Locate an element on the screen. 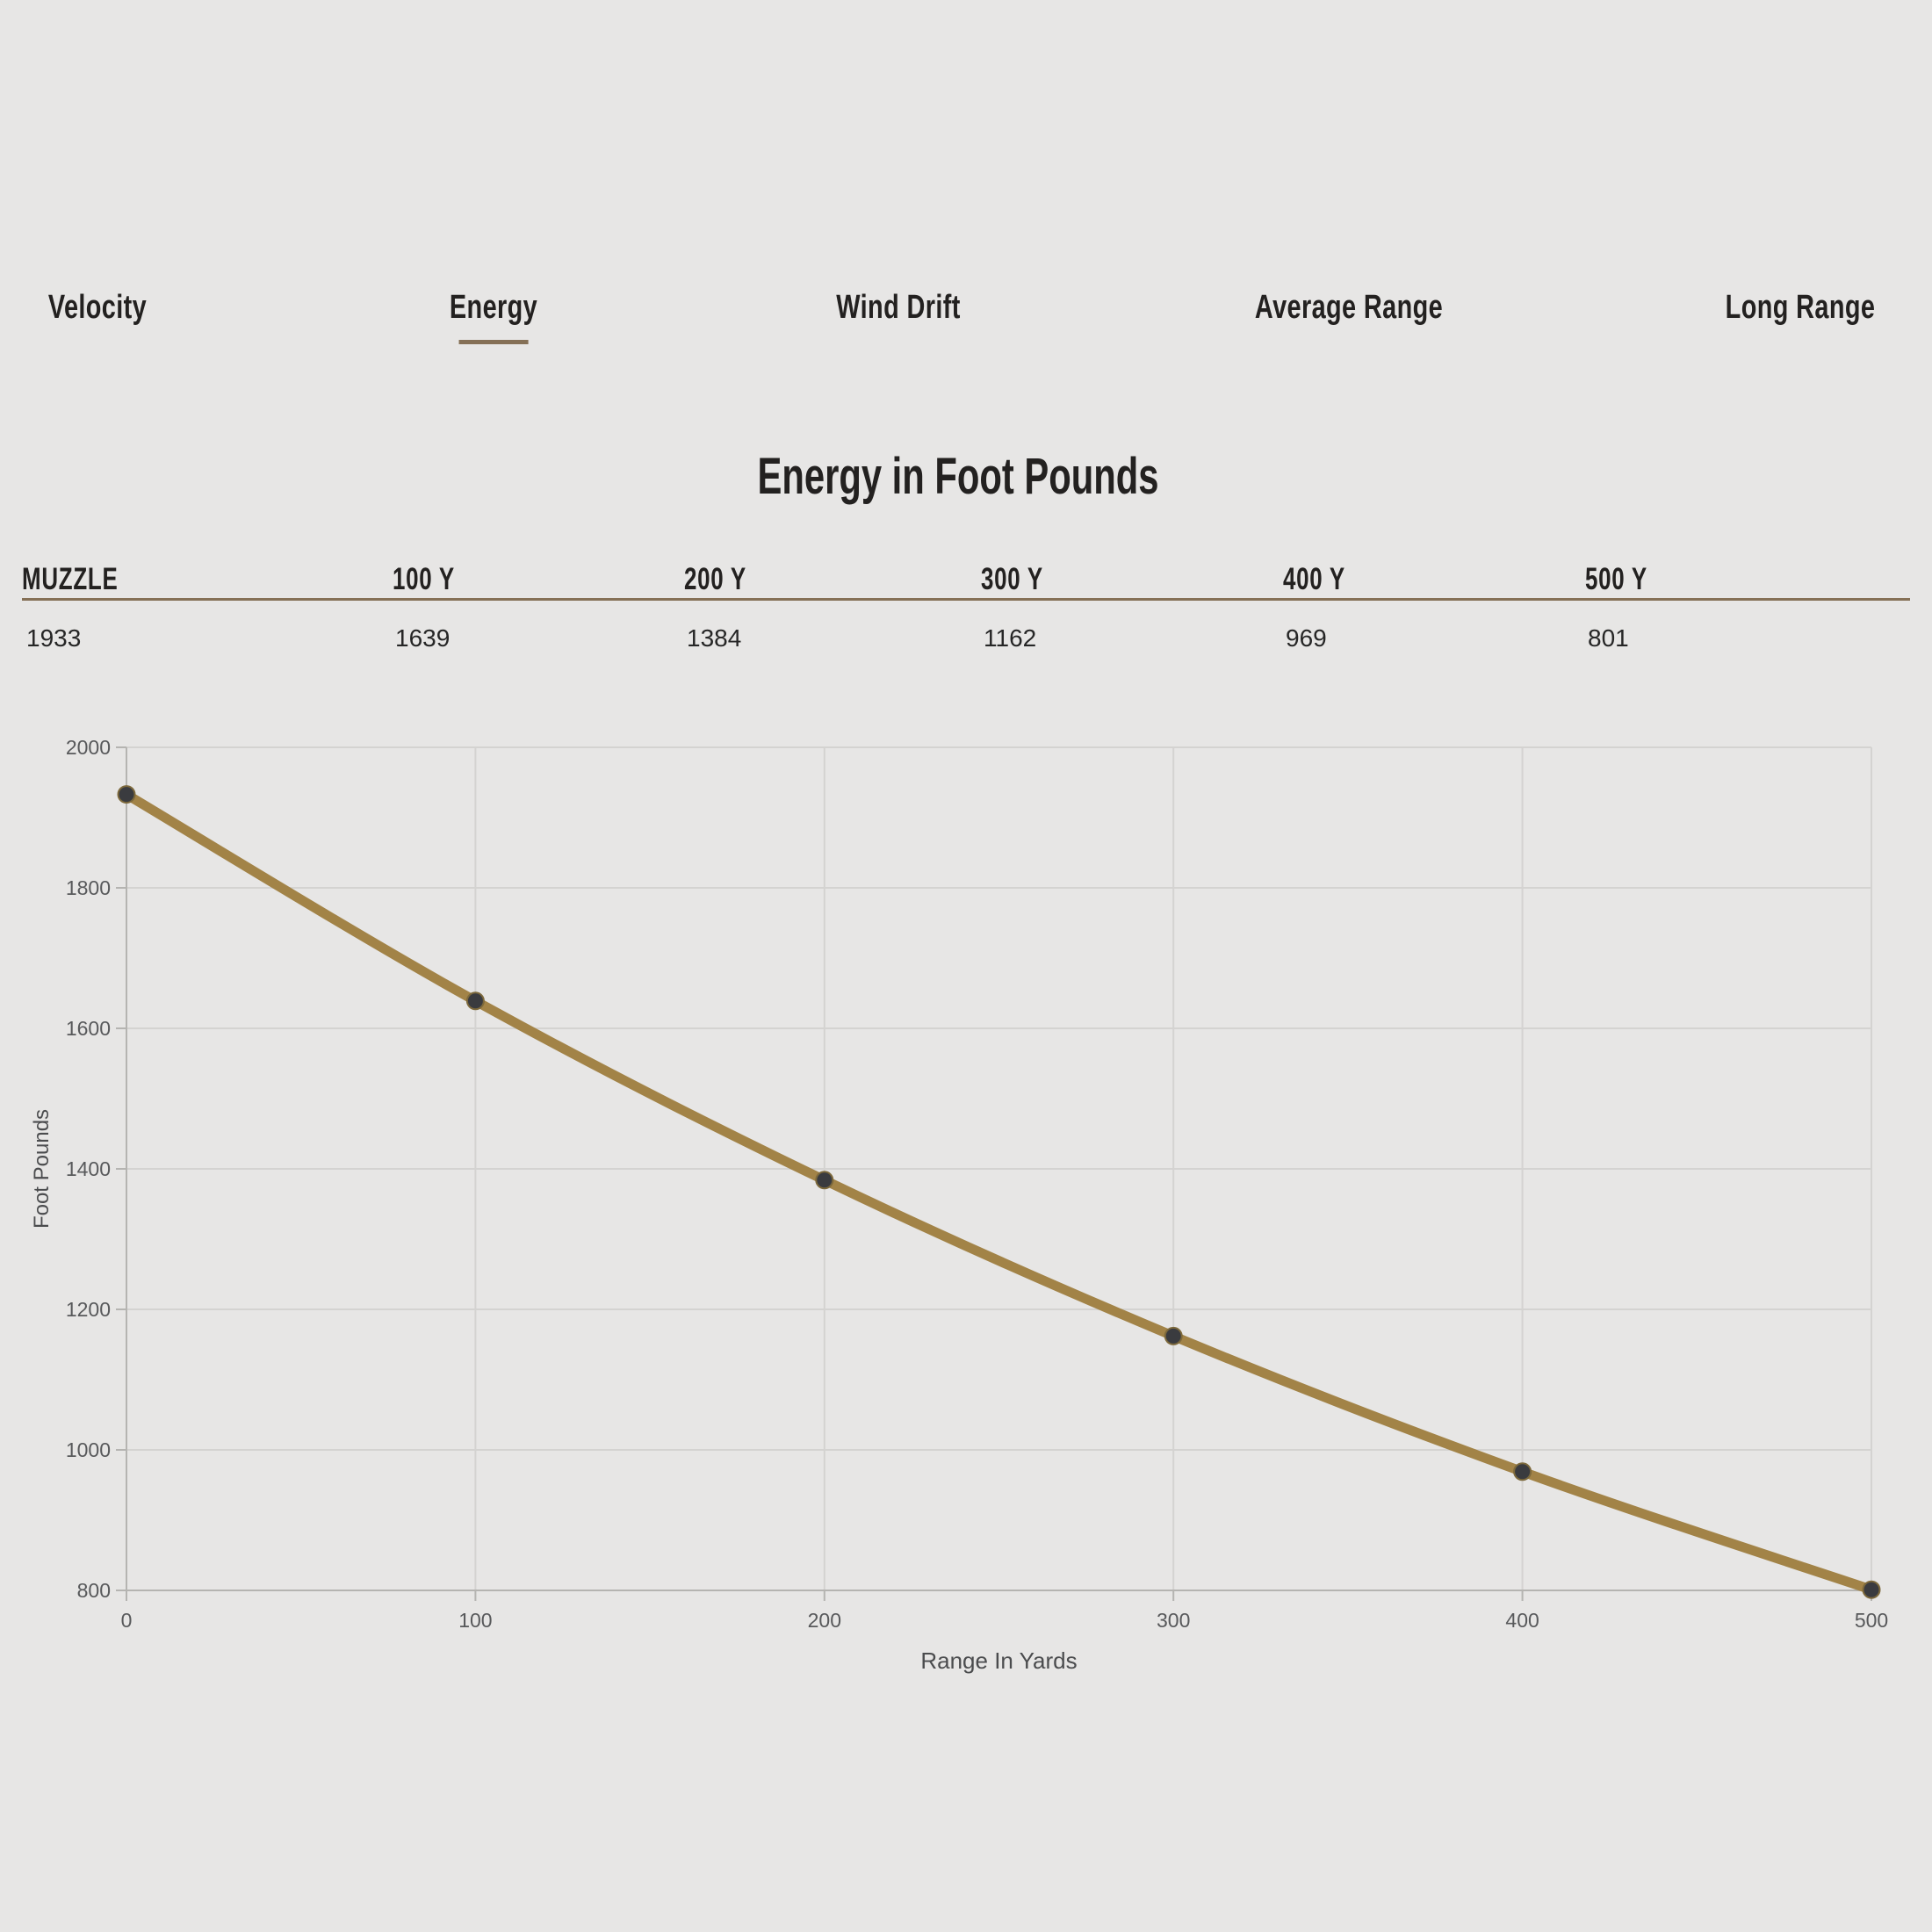  y-tick-label: 1600 is located at coordinates (89, 1029).